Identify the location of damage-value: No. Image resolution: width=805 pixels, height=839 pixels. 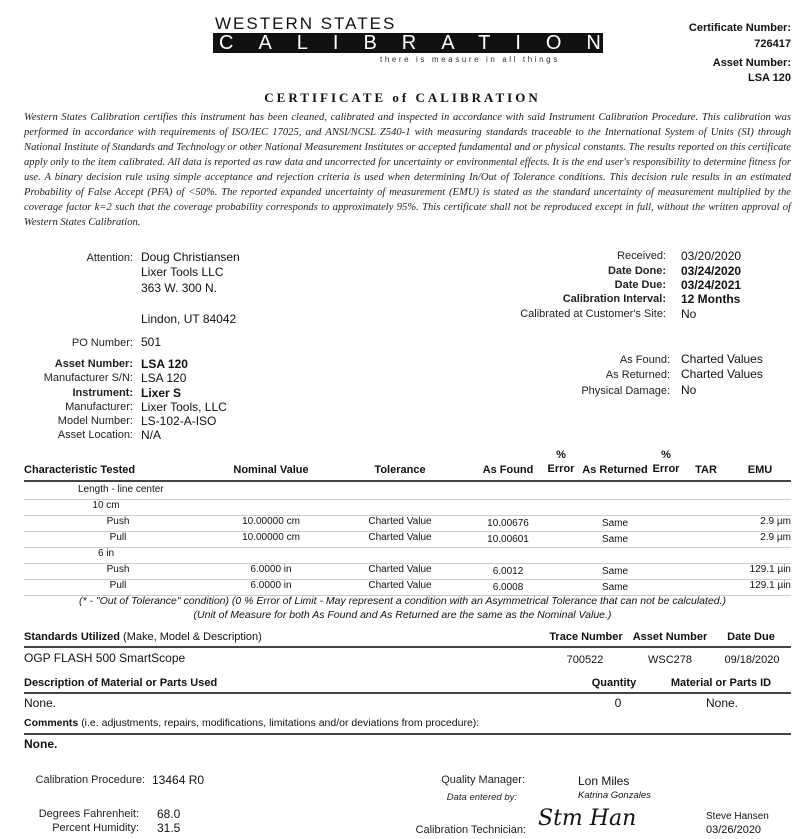
(689, 390).